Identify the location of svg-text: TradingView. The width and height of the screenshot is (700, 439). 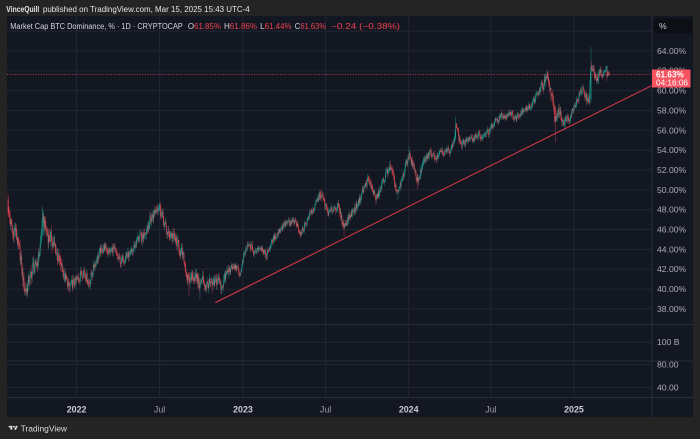
(44, 428).